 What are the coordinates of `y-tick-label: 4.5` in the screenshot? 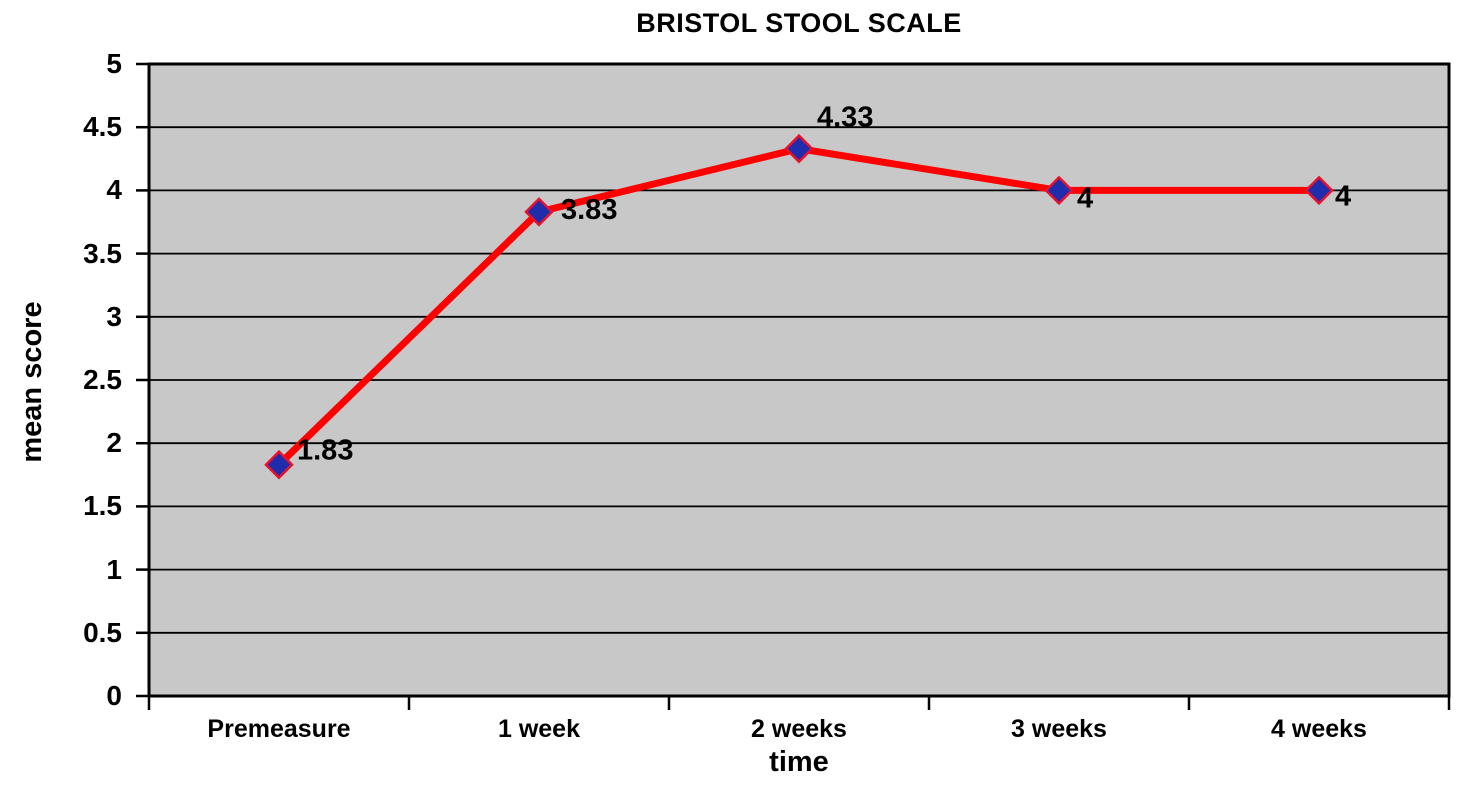 It's located at (102, 127).